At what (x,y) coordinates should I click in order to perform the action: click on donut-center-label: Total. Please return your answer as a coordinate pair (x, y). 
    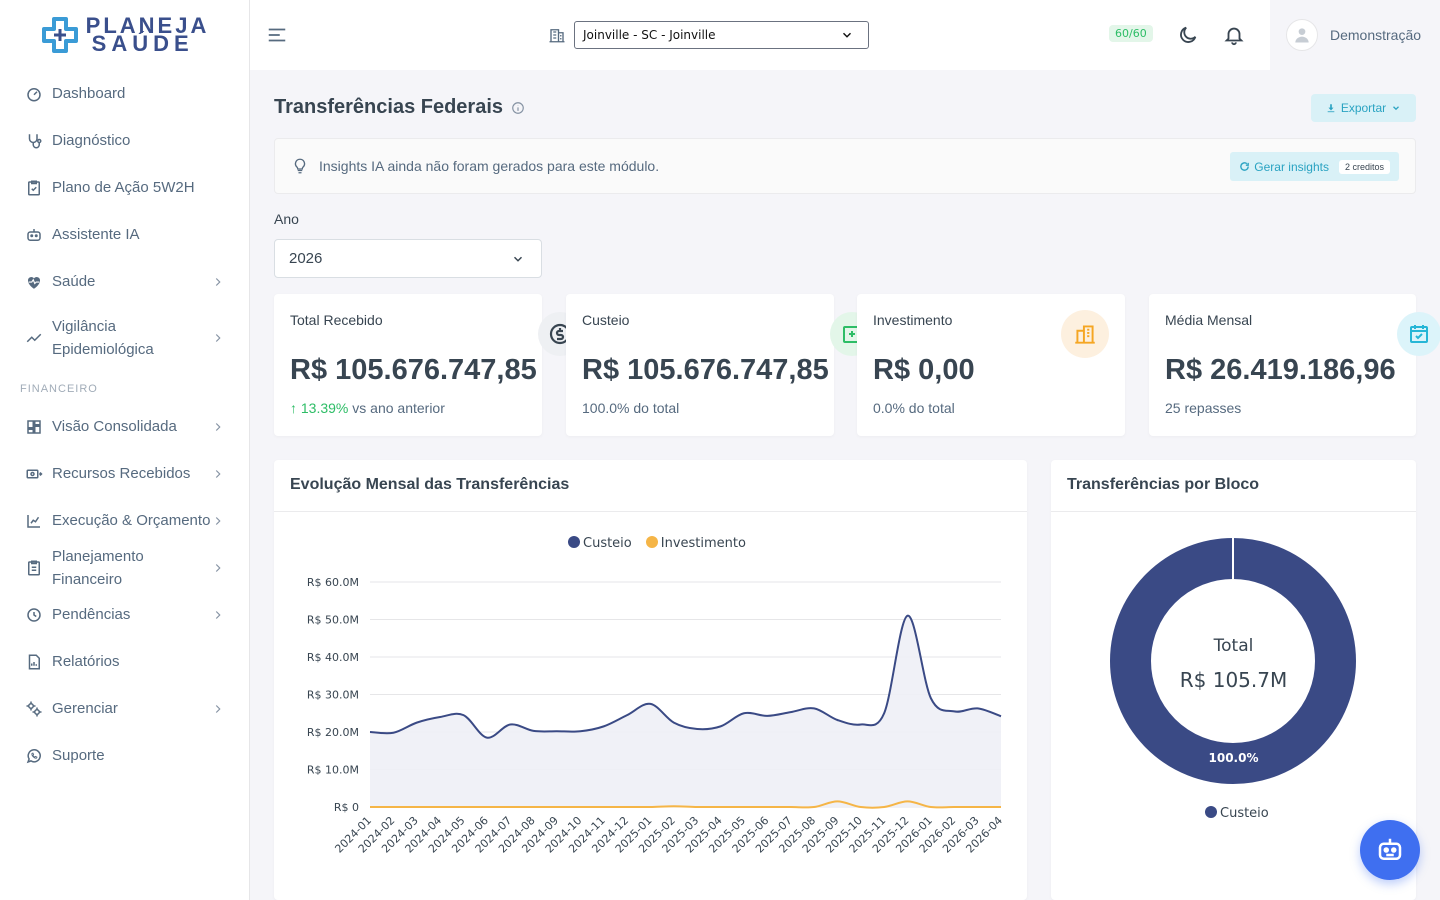
    Looking at the image, I should click on (1233, 646).